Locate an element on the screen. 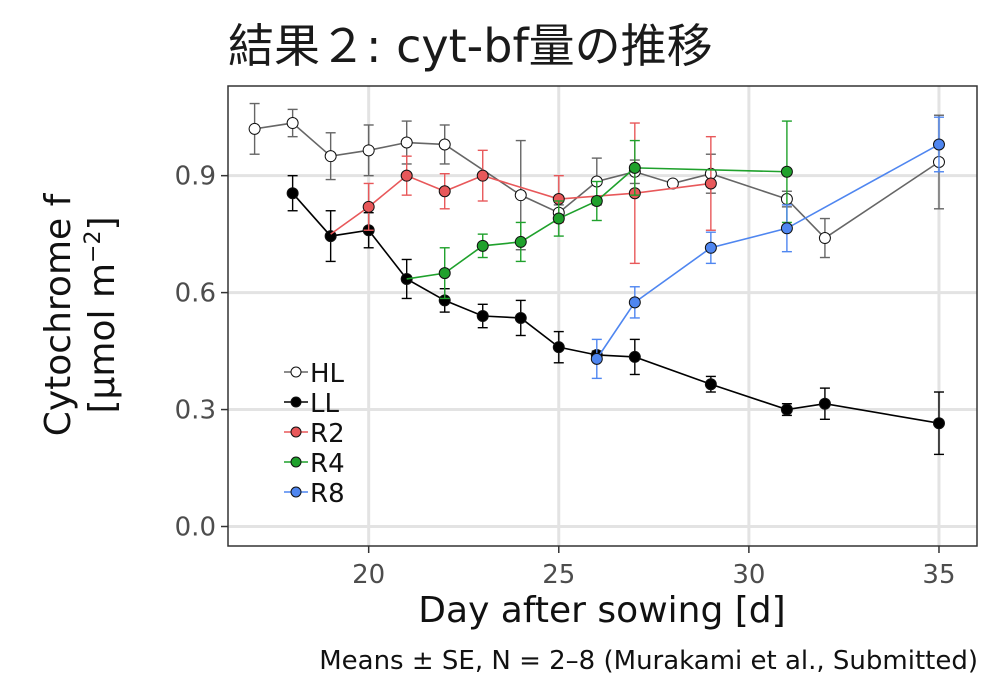 The height and width of the screenshot is (700, 1000). legend-item-hl: HL is located at coordinates (314, 374).